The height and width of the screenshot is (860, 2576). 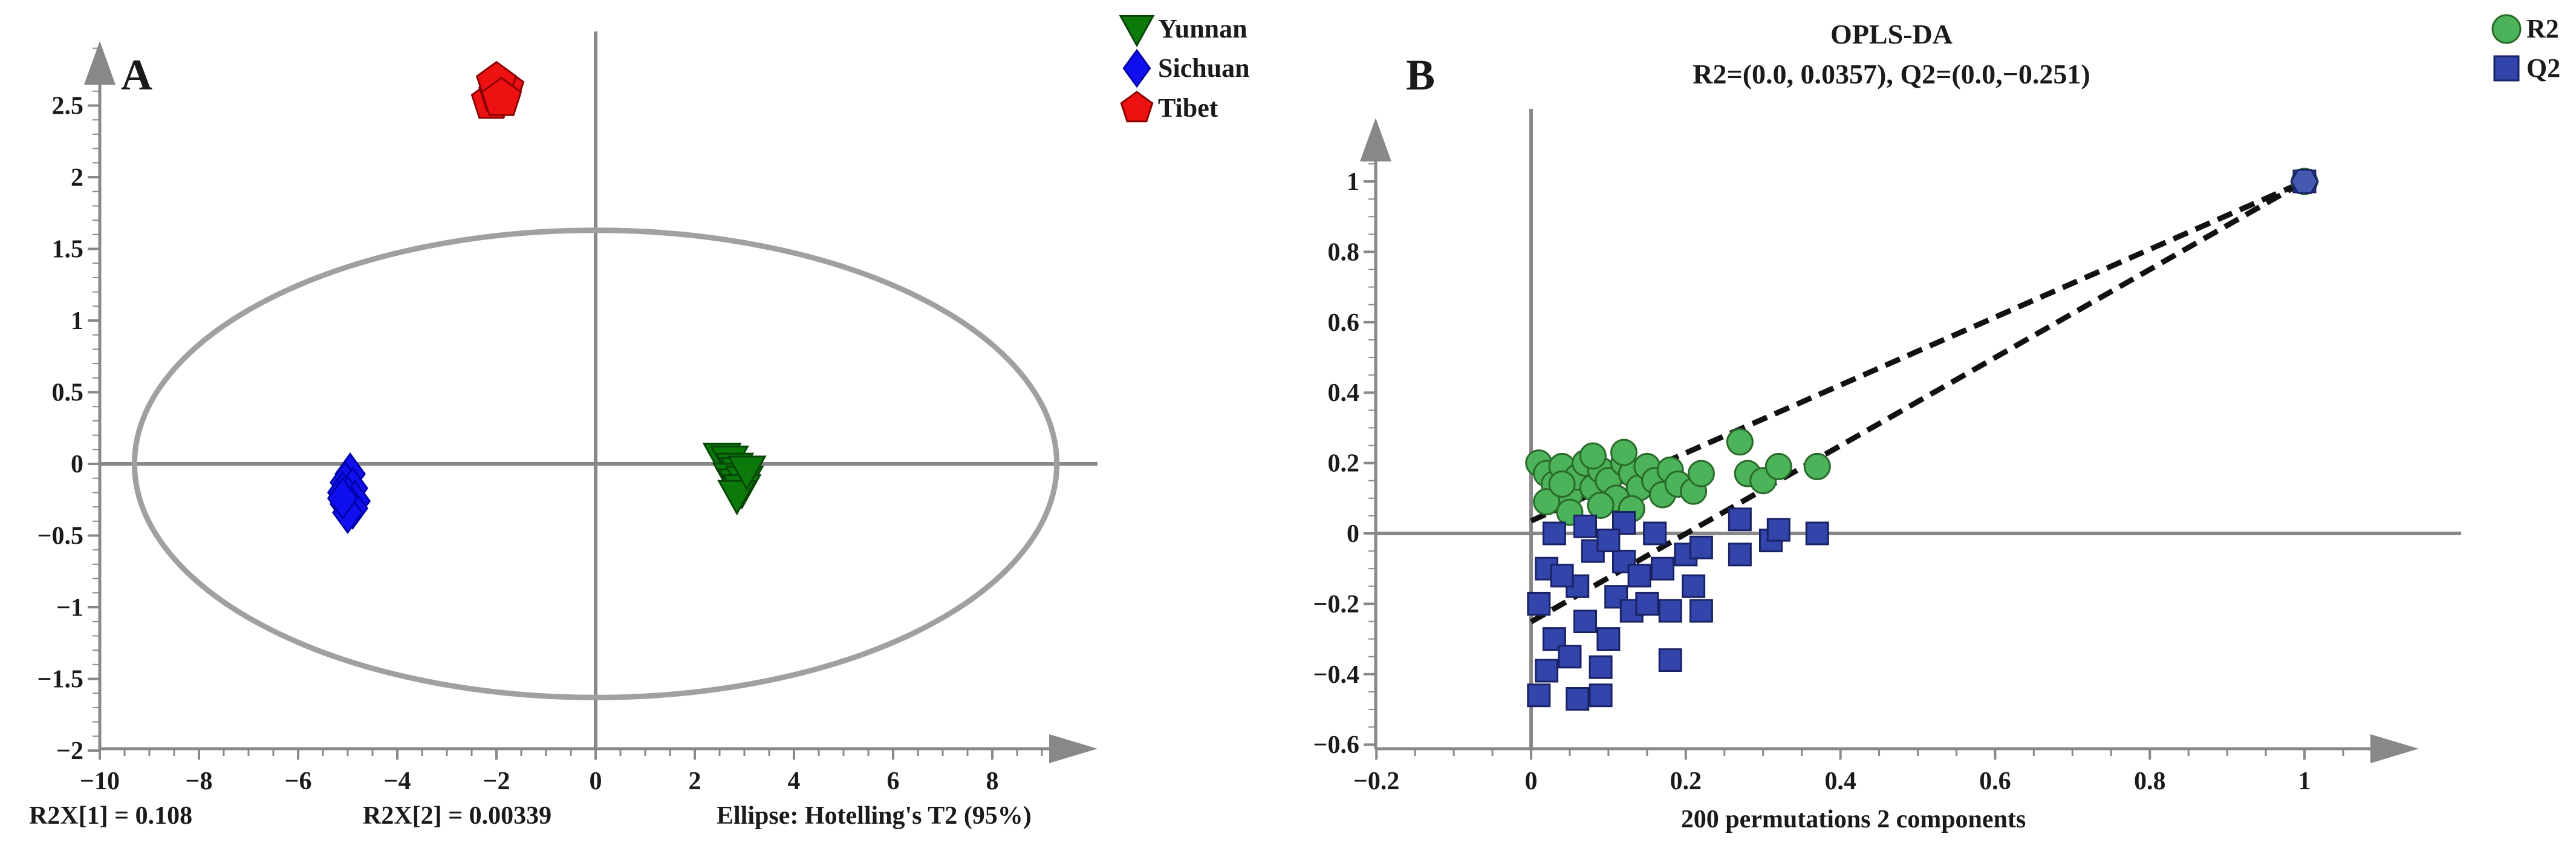 I want to click on panel-b-y-tick-label: 0.8, so click(x=1344, y=252).